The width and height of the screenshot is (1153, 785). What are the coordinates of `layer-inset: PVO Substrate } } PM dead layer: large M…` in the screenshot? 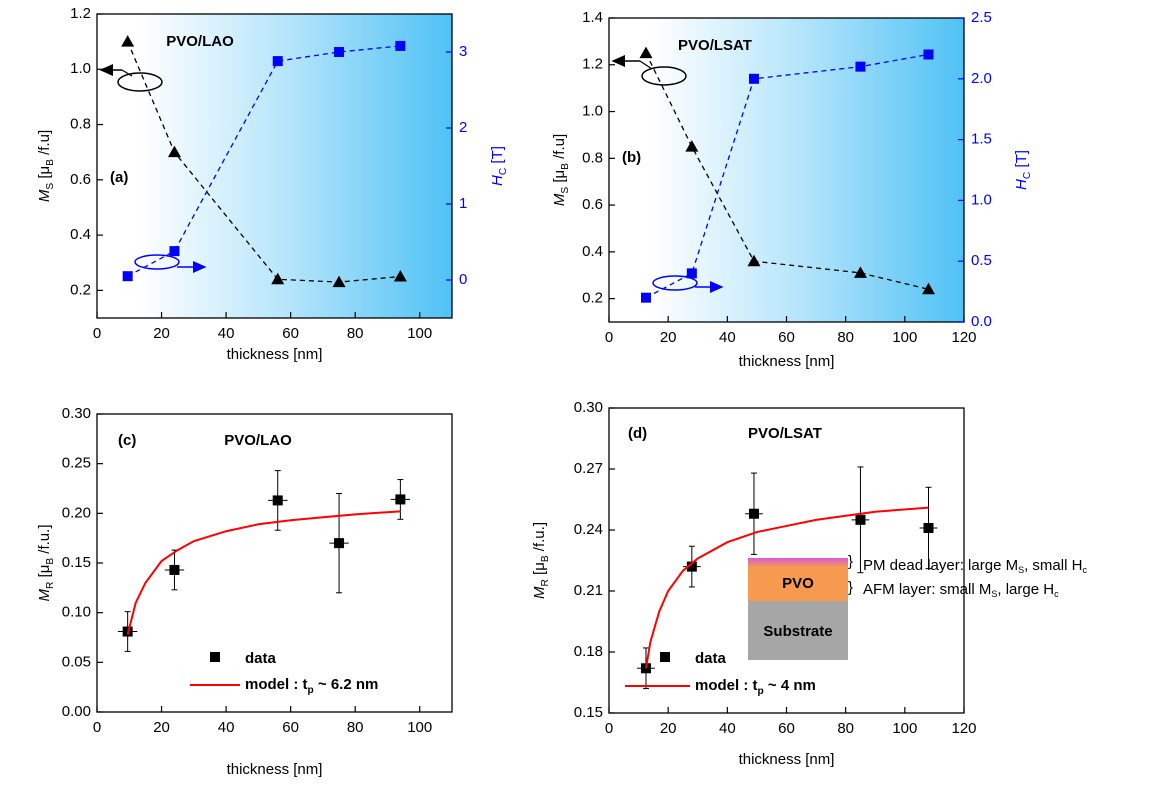 It's located at (917, 606).